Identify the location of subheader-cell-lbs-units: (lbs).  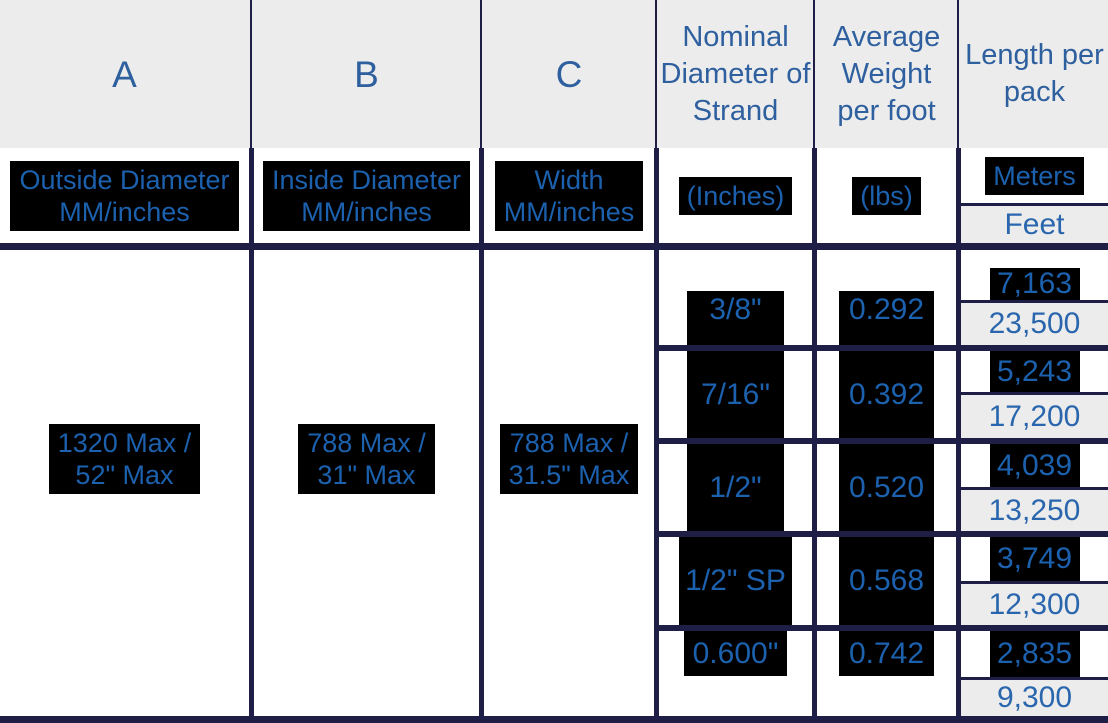
(886, 195).